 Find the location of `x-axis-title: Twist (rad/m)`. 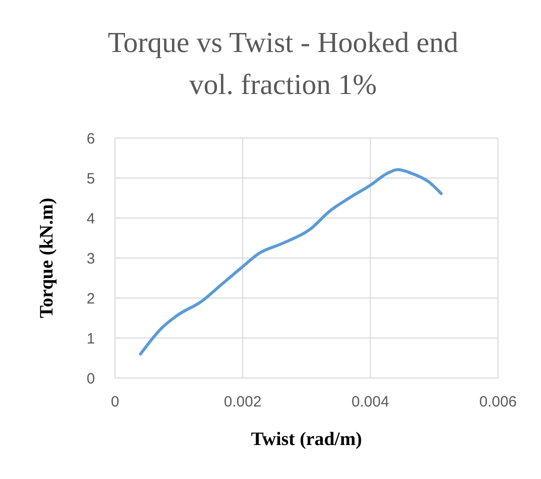

x-axis-title: Twist (rad/m) is located at coordinates (306, 439).